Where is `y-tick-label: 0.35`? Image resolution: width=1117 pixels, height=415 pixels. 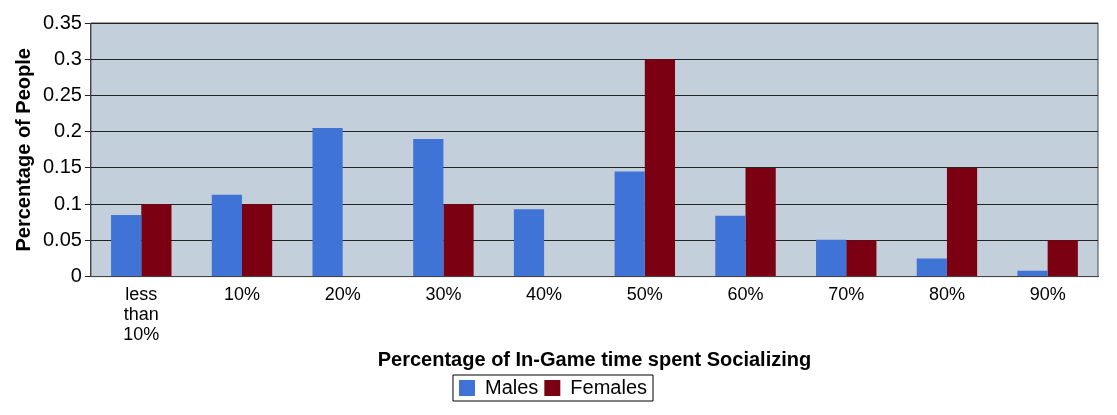
y-tick-label: 0.35 is located at coordinates (62, 21).